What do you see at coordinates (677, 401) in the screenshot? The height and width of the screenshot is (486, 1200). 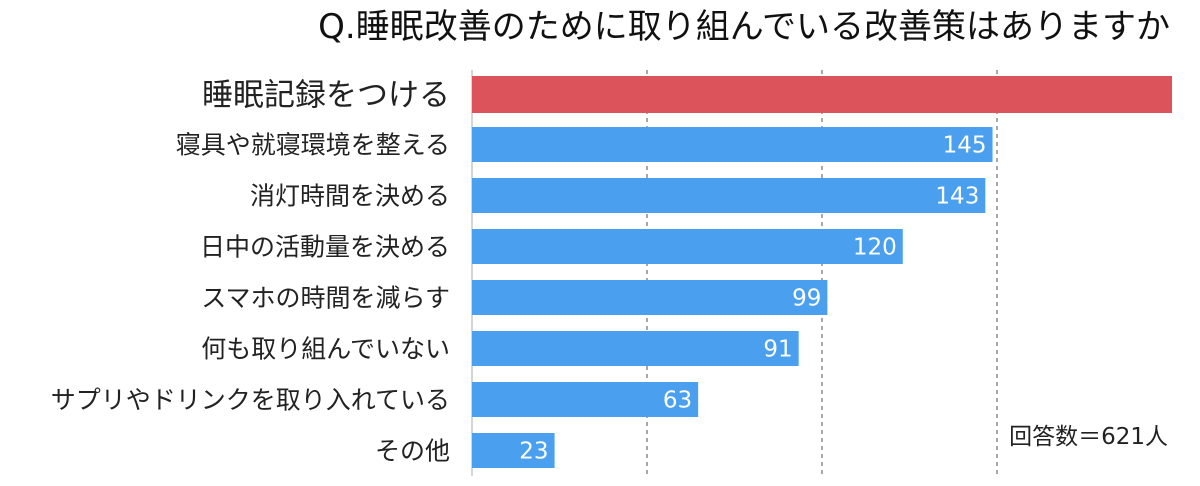 I see `bar-value-label: 63` at bounding box center [677, 401].